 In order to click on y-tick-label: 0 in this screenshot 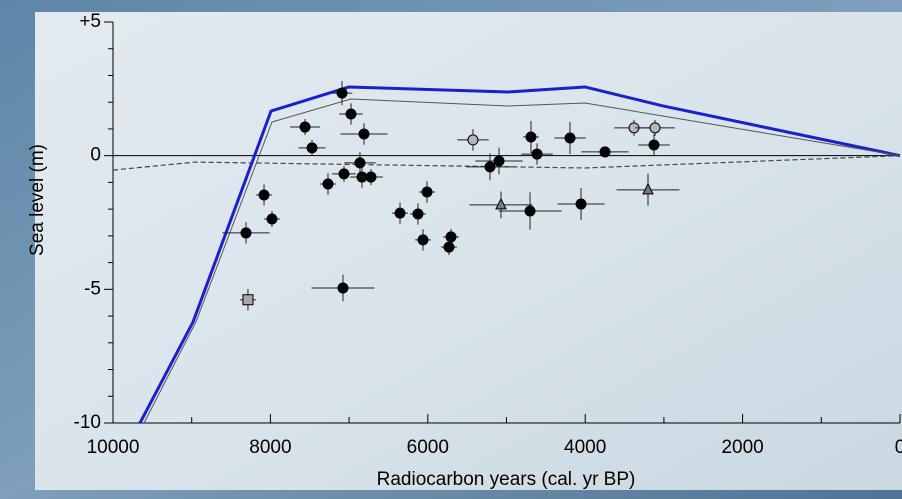, I will do `click(95, 155)`.